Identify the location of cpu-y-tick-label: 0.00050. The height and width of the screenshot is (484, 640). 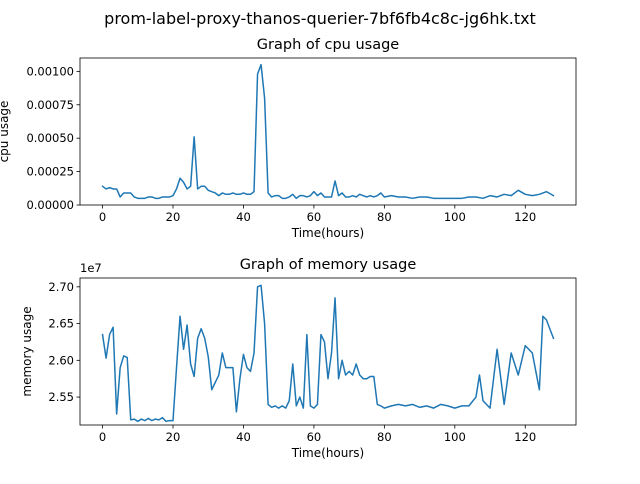
(50, 138).